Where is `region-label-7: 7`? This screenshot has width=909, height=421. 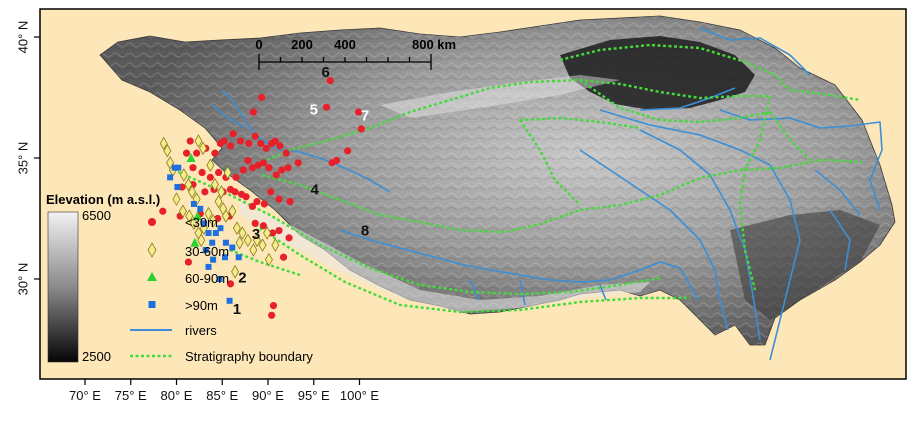 region-label-7: 7 is located at coordinates (365, 115).